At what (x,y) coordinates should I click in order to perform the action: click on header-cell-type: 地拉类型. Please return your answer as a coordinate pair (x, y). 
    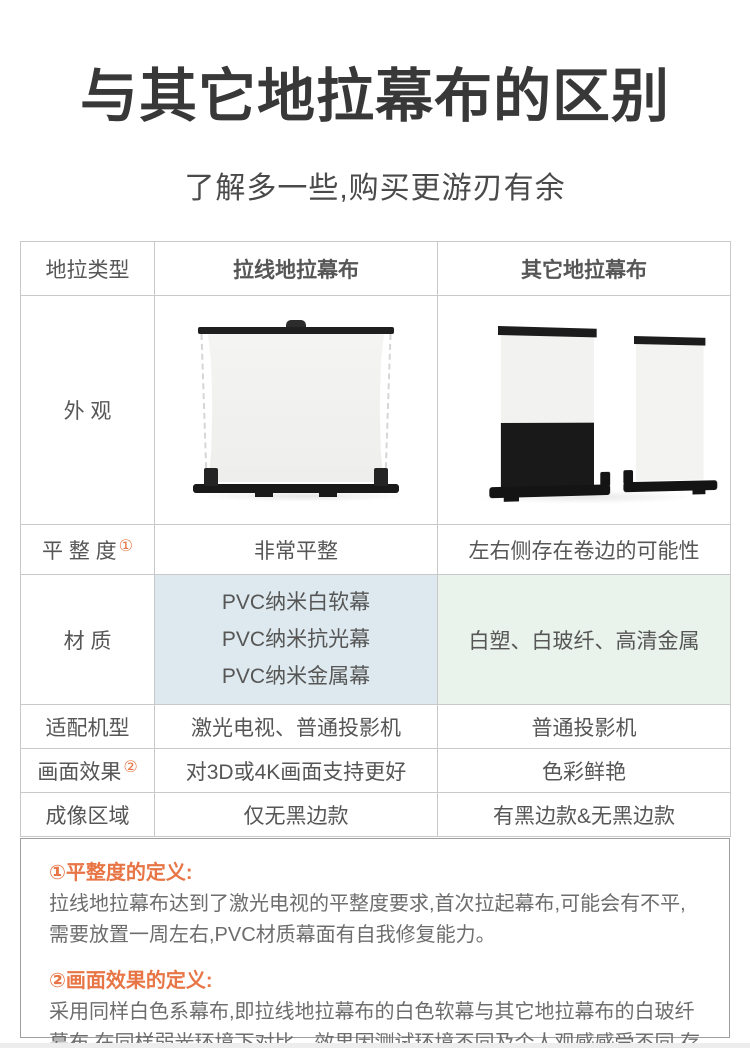
    Looking at the image, I should click on (87, 268).